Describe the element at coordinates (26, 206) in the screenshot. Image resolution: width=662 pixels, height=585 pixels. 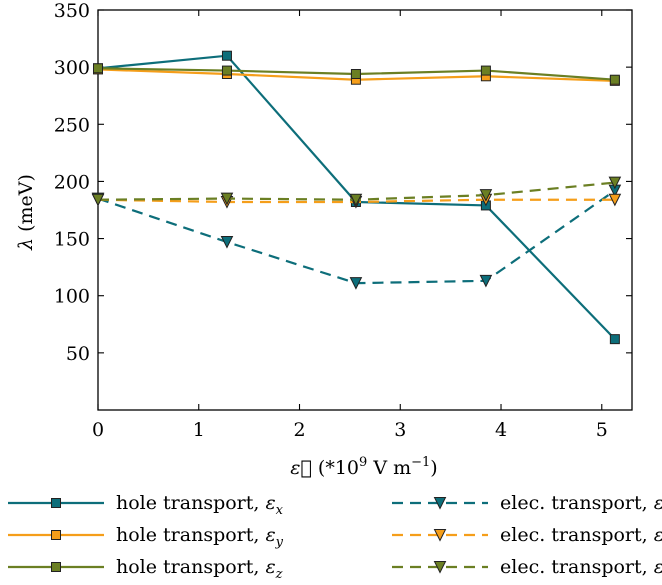
I see `y-axis-unit: (meV)` at that location.